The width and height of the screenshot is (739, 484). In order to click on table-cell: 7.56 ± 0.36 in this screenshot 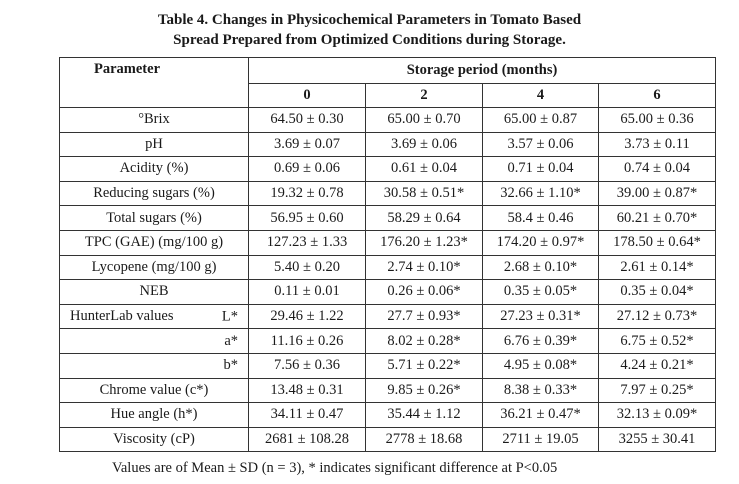, I will do `click(307, 365)`.